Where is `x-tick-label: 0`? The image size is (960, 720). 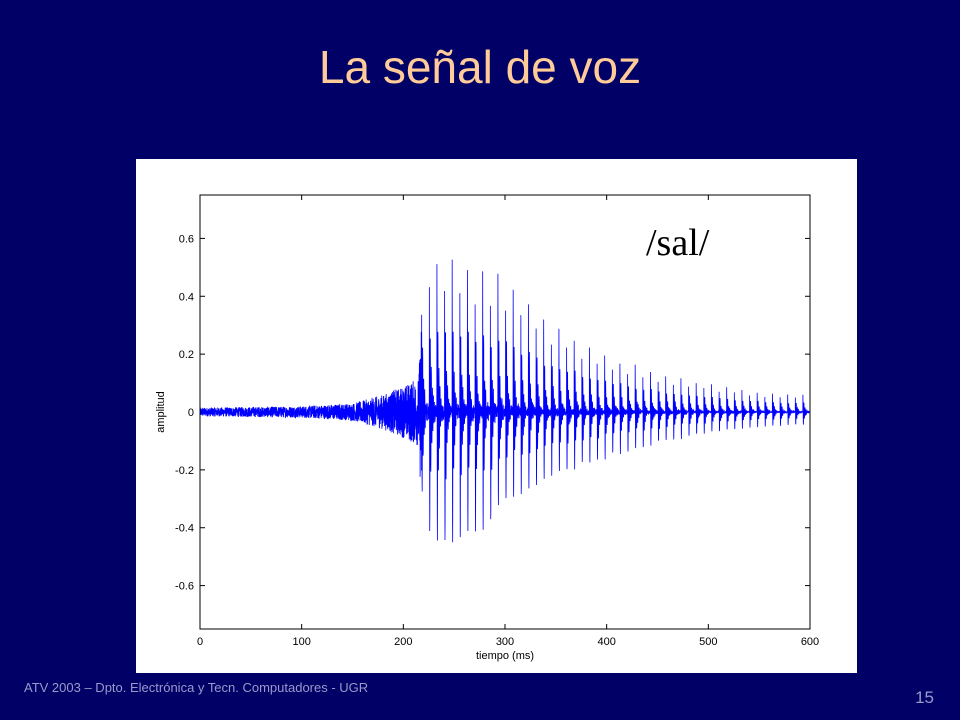
x-tick-label: 0 is located at coordinates (200, 642).